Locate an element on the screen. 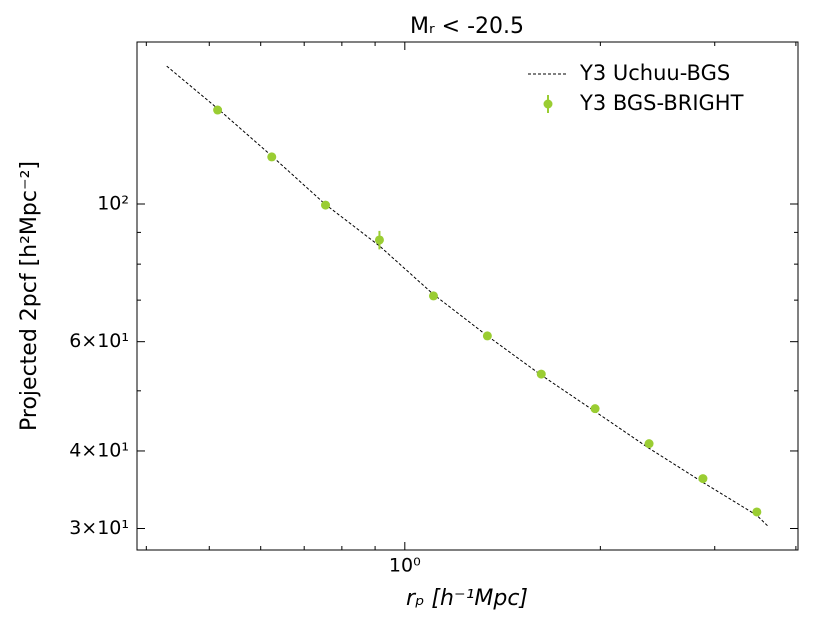  legend-label: Y3 Uchuu-BGS is located at coordinates (654, 73).